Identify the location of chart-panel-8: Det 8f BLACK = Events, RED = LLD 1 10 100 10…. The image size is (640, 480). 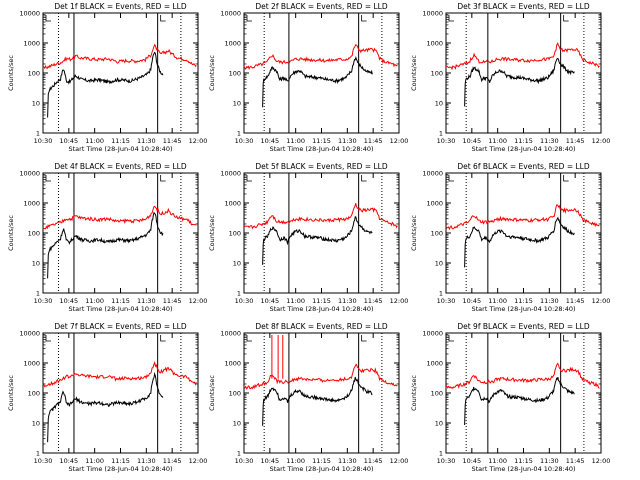
(308, 397).